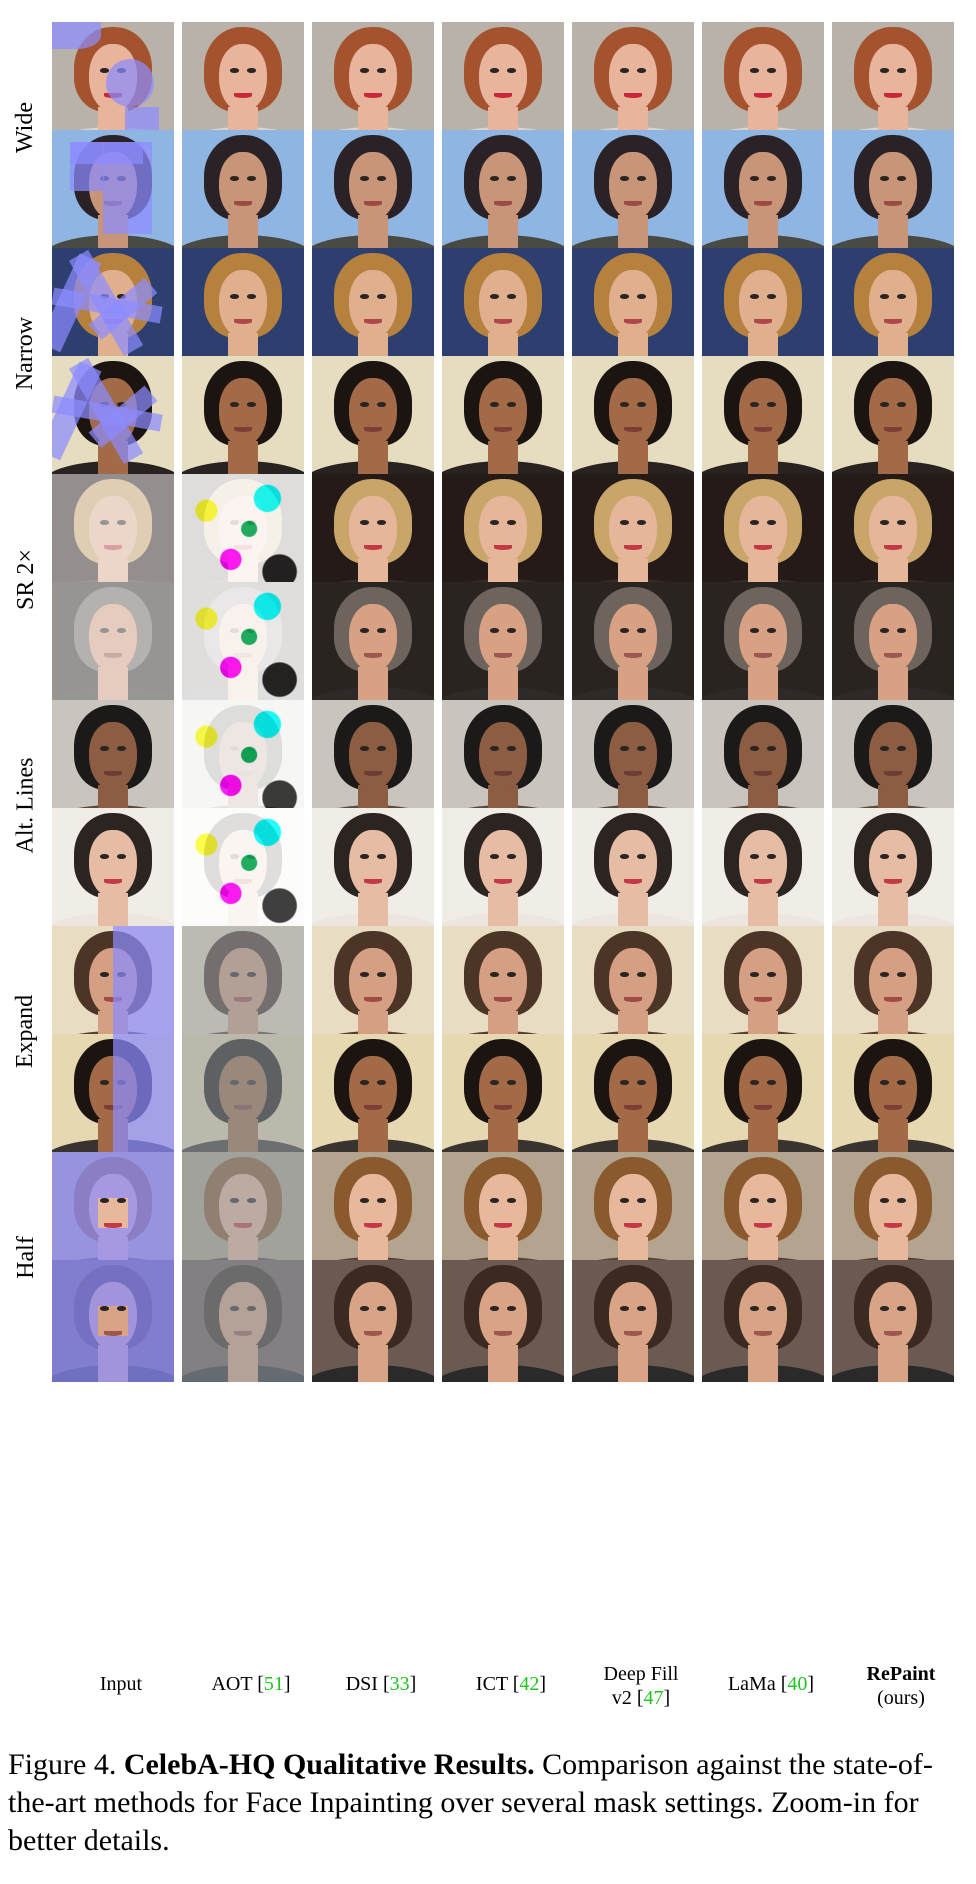  Describe the element at coordinates (251, 1684) in the screenshot. I see `col-label-aot: AOT [51]` at that location.